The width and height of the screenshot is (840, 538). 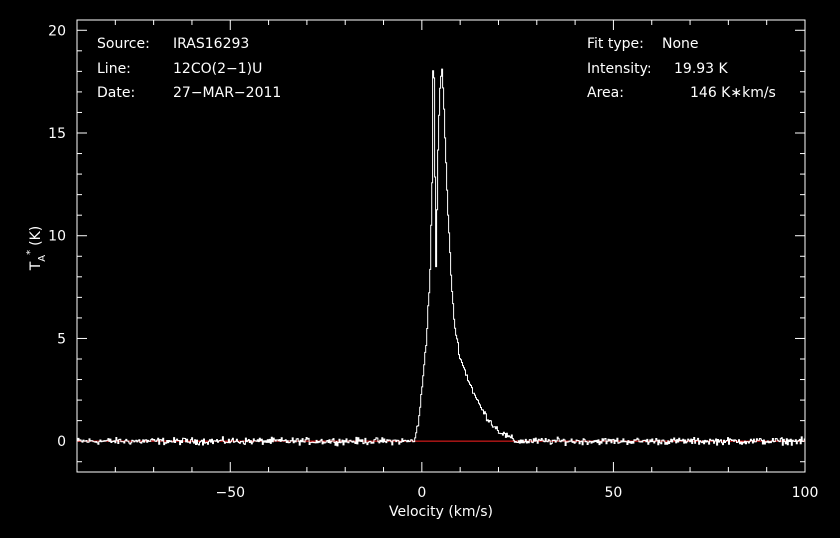 I want to click on svg-text:TA*(K): TA* (K), so click(x=36, y=249).